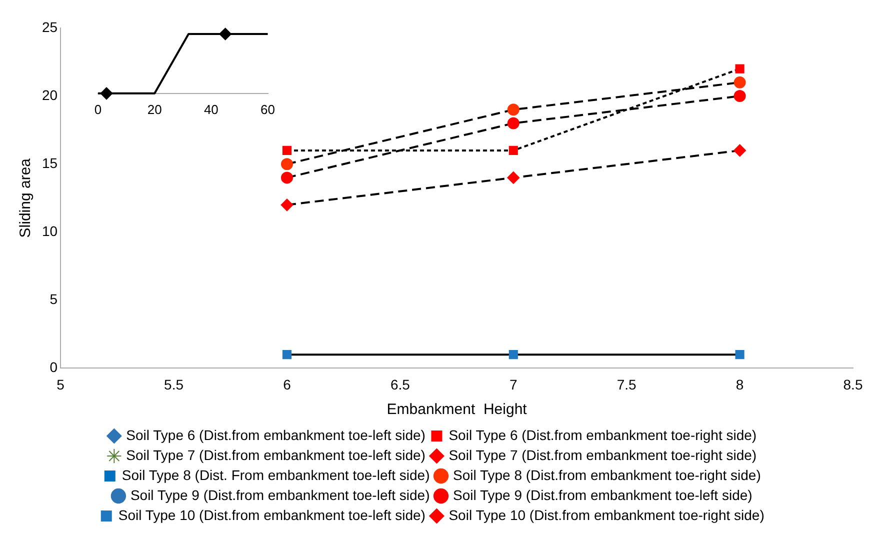 The width and height of the screenshot is (882, 540). Describe the element at coordinates (50, 94) in the screenshot. I see `y-tick-label: 20` at that location.